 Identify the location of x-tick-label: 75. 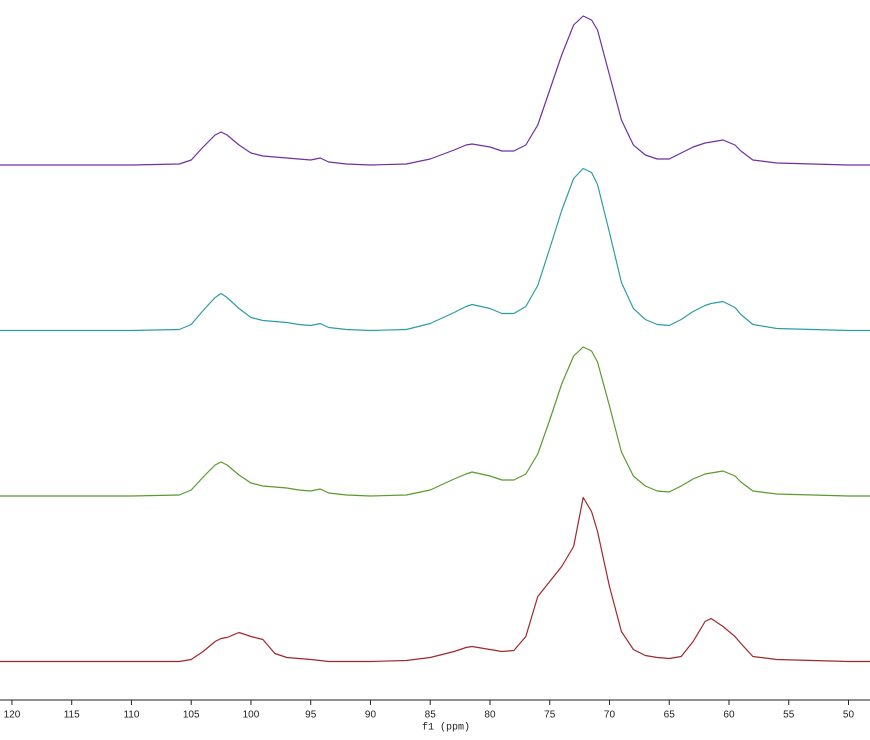
(550, 715).